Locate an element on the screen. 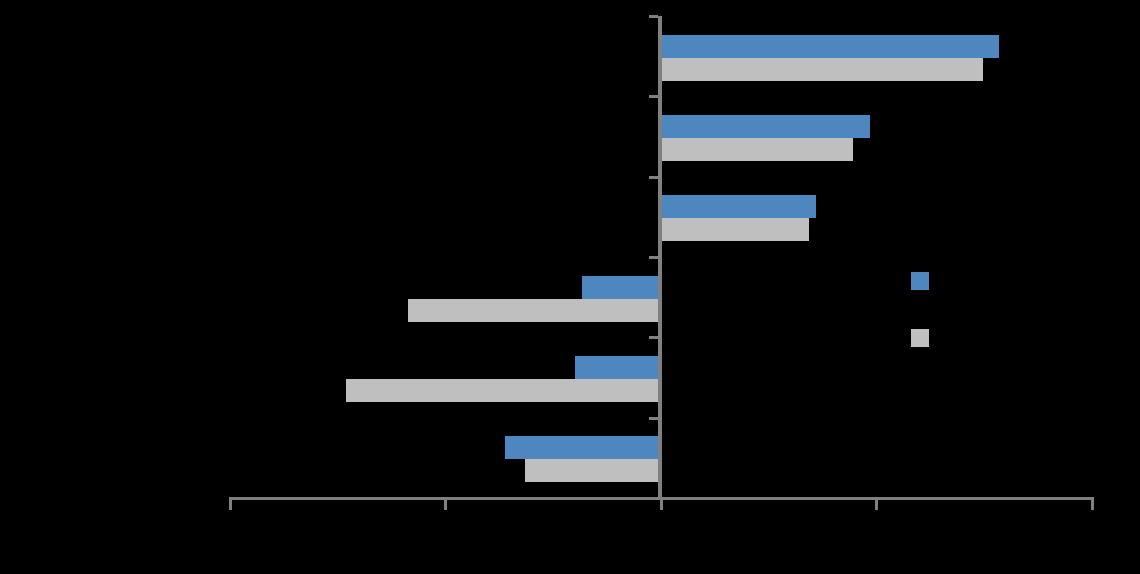  y-axis-line is located at coordinates (660, 258).